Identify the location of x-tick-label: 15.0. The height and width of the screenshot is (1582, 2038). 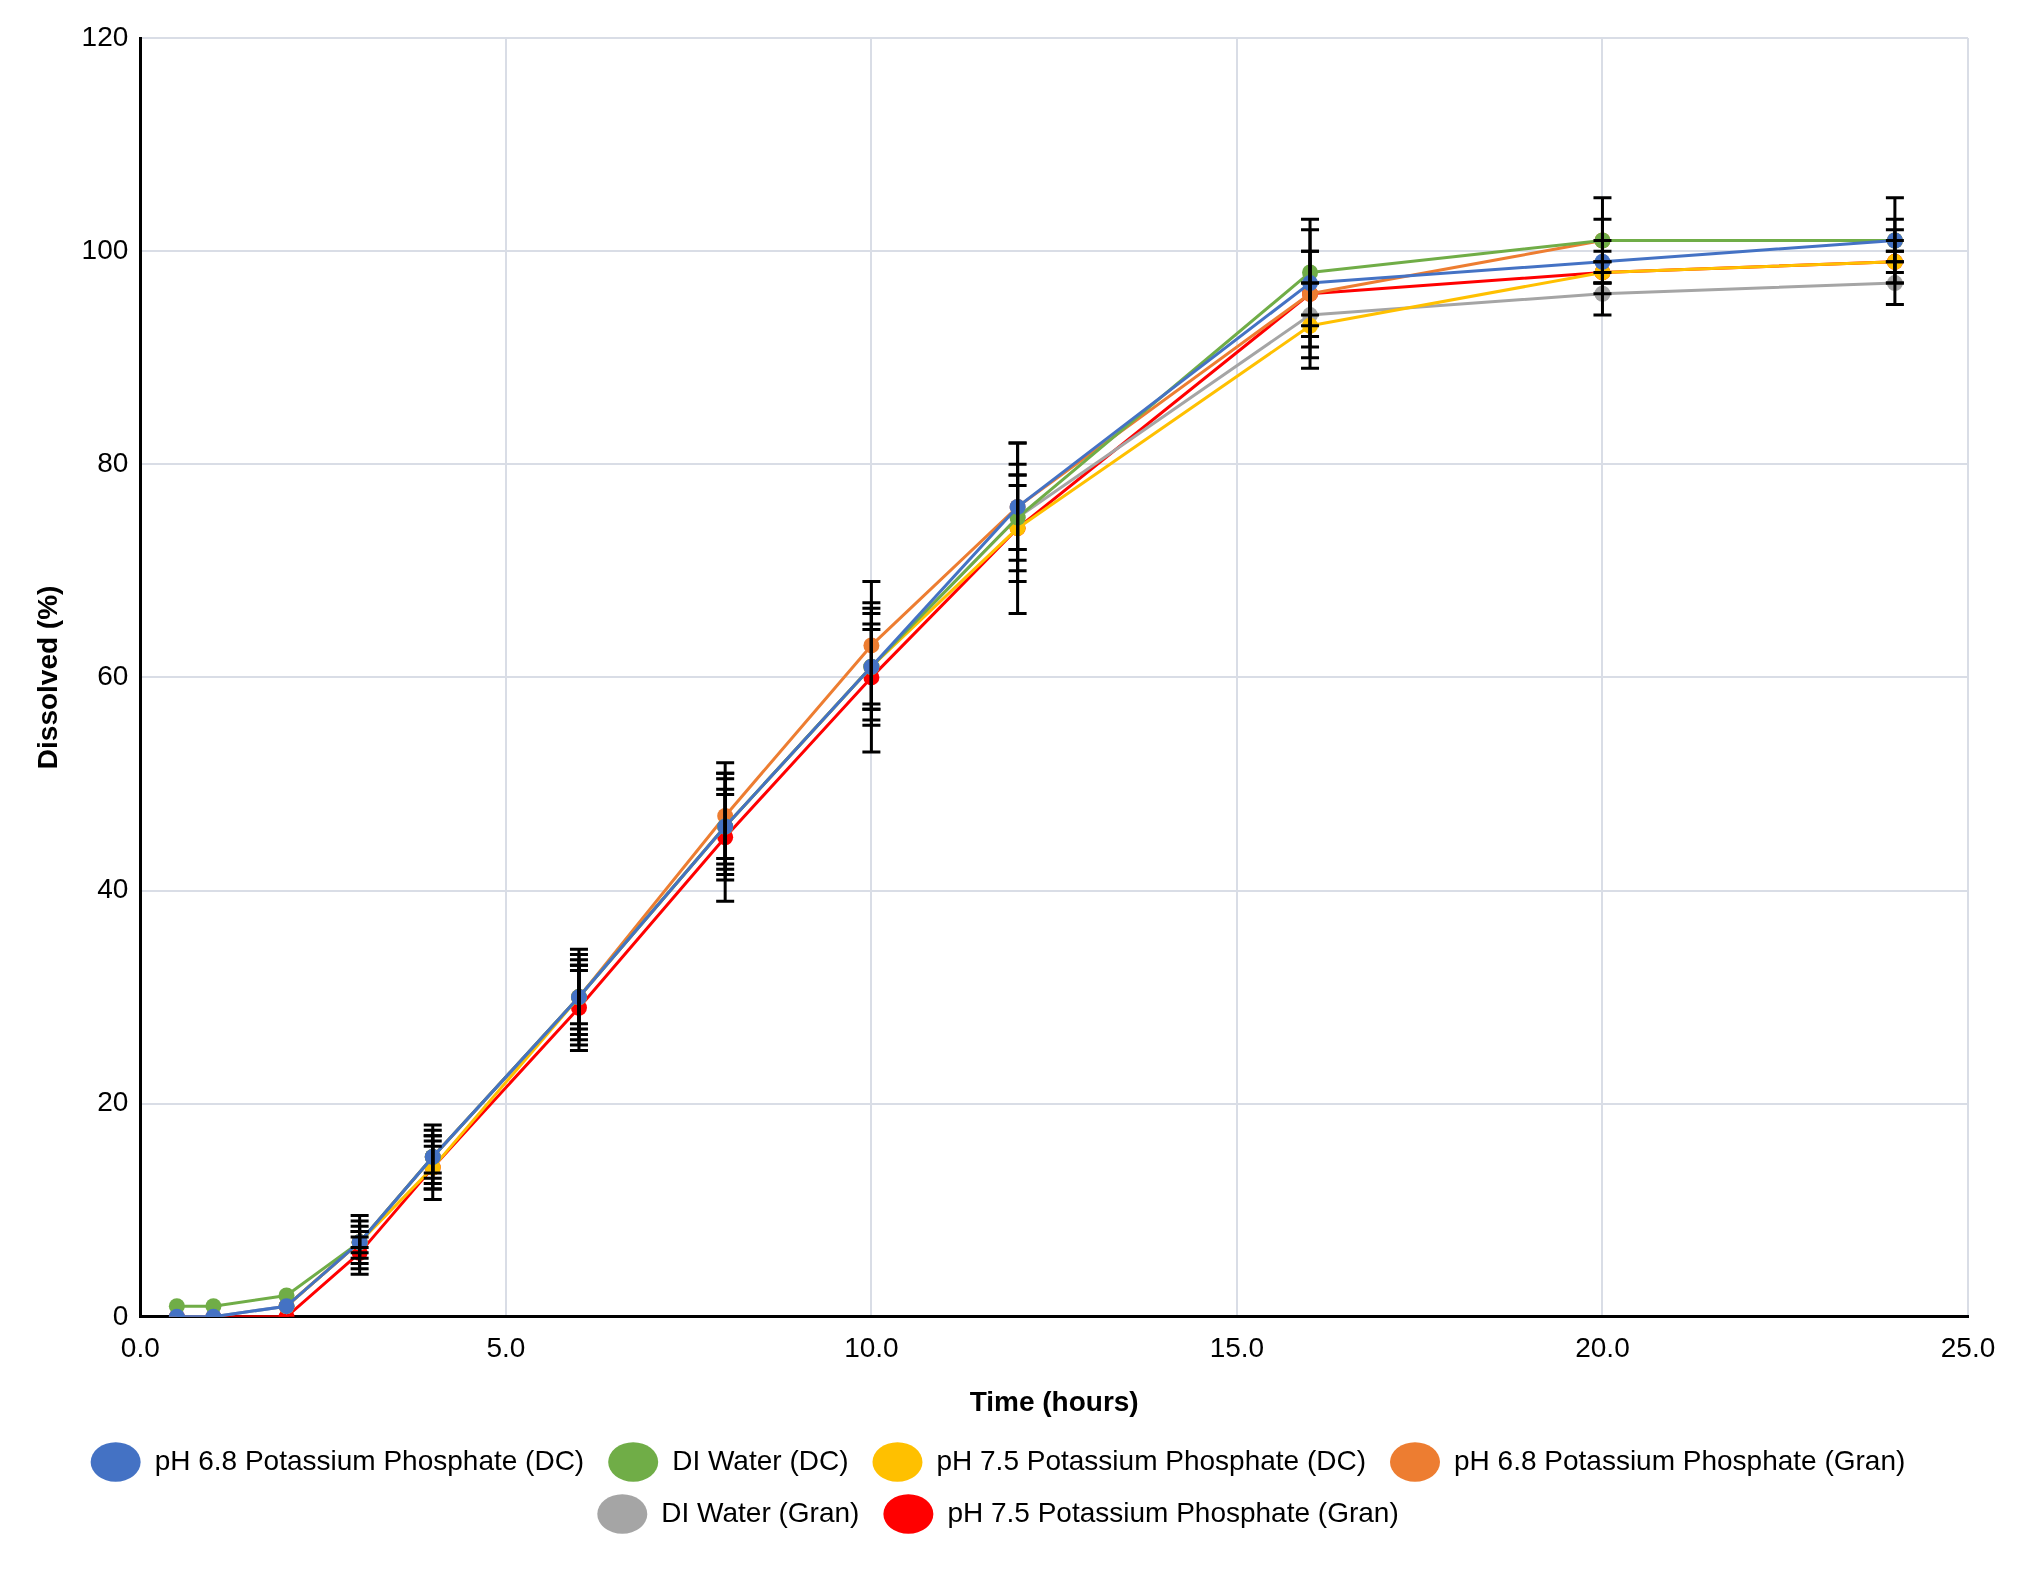
(1237, 1348).